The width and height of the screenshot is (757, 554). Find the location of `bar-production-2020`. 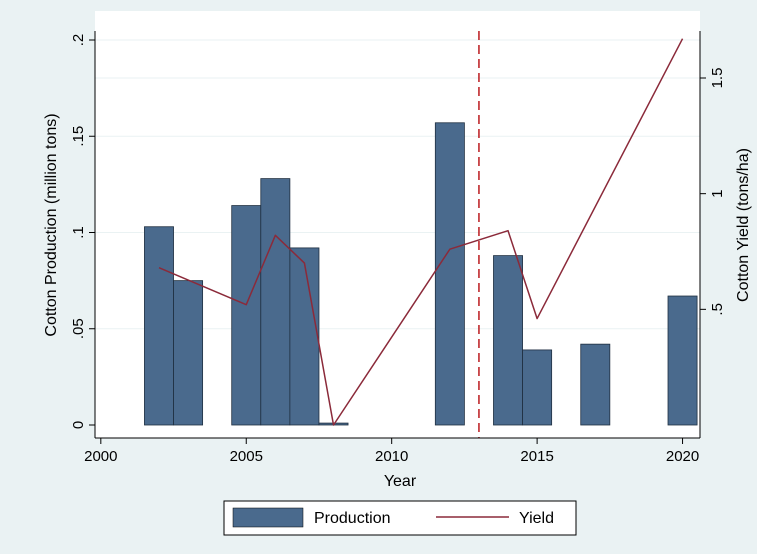

bar-production-2020 is located at coordinates (682, 360).